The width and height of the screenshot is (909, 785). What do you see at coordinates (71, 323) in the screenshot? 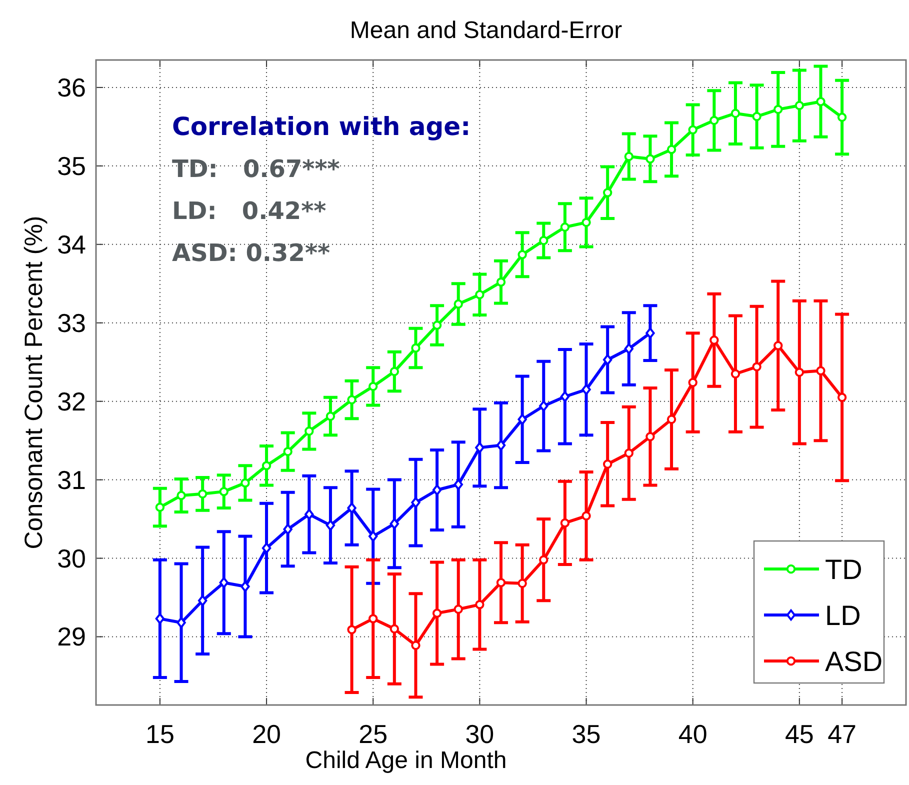
I see `y-tick-label: 33` at bounding box center [71, 323].